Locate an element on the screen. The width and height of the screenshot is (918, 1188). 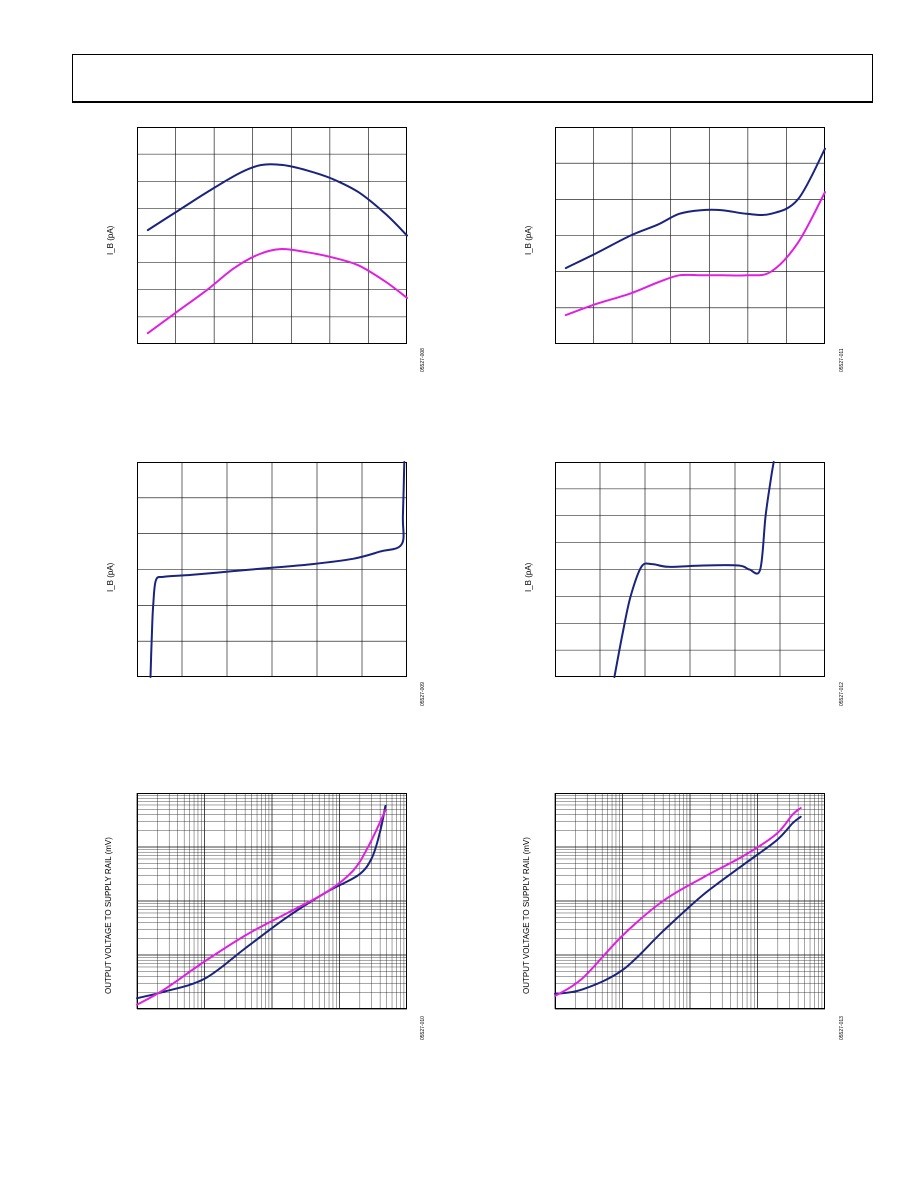
chart-output-voltage-right is located at coordinates (689, 901).